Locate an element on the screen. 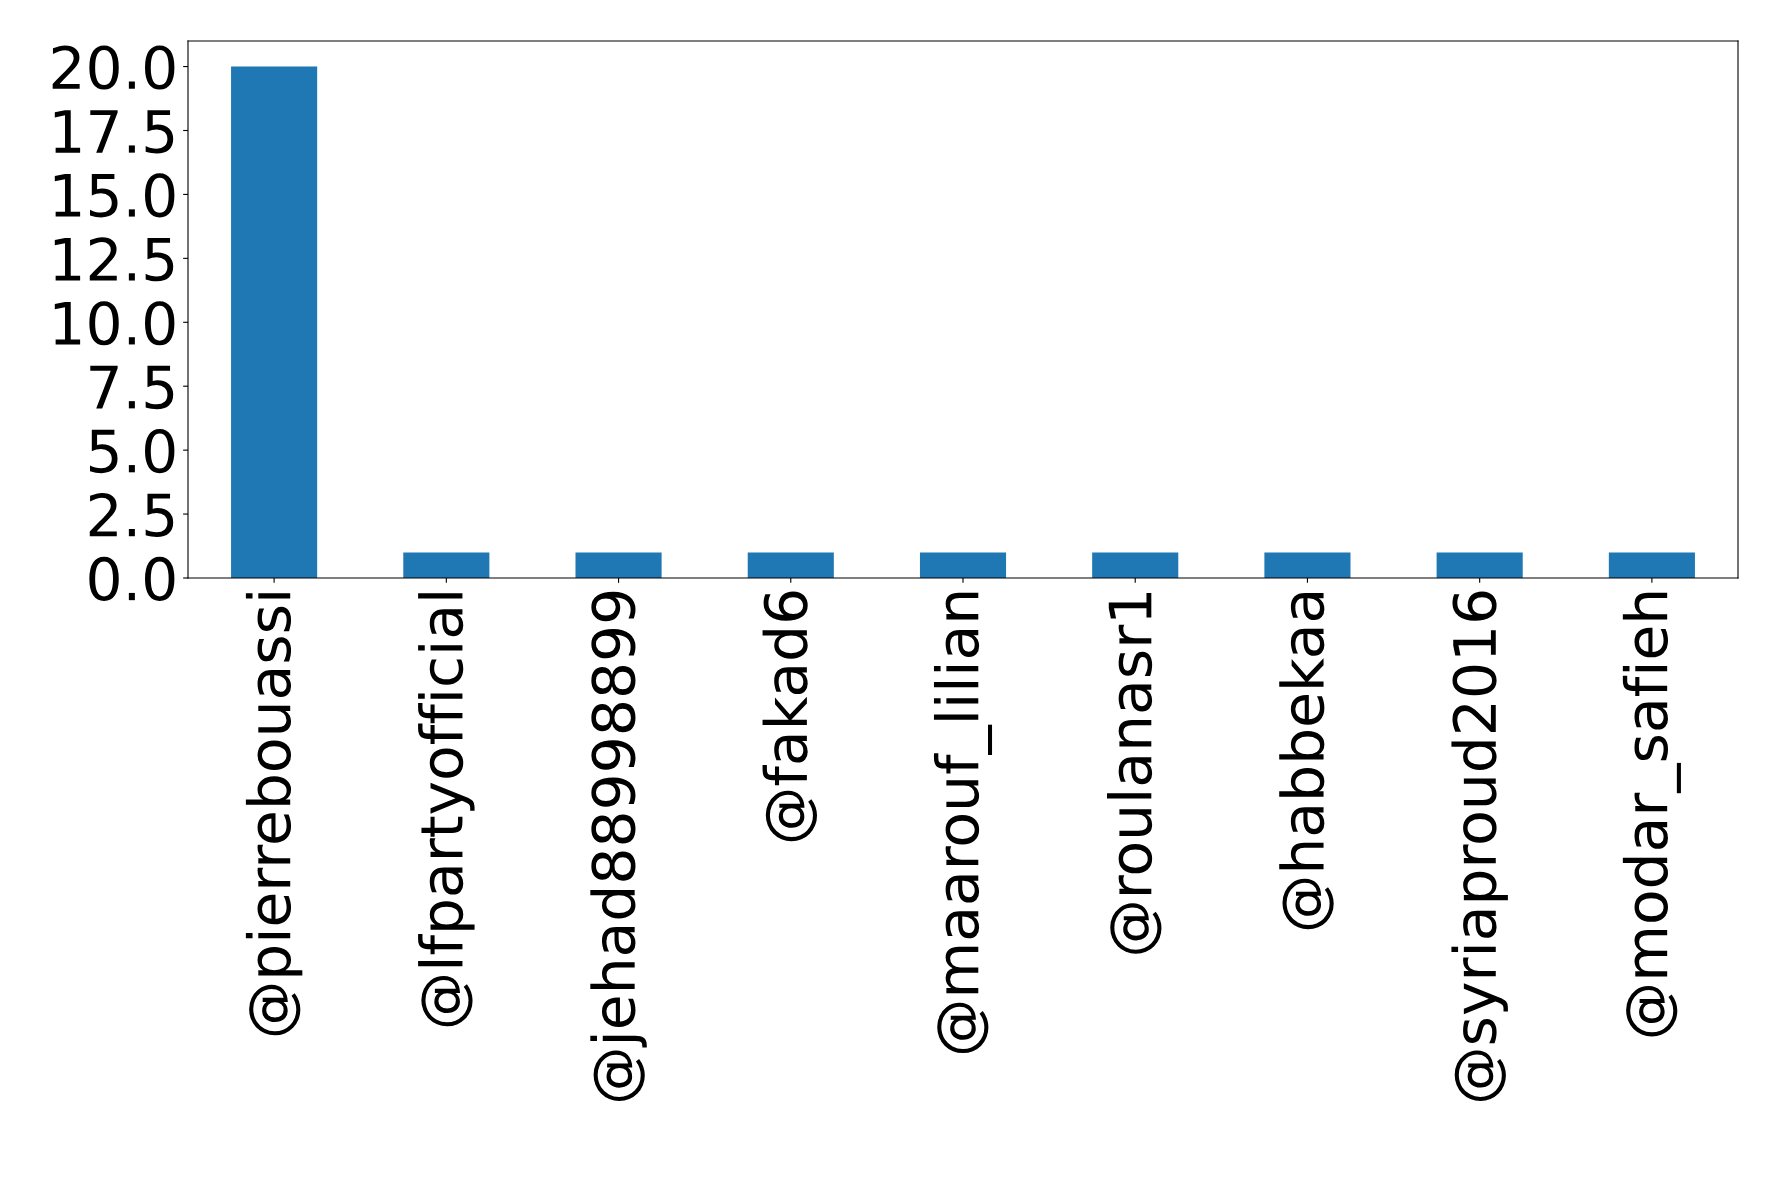 This screenshot has height=1182, width=1778. y-tick-label: 20.0 is located at coordinates (113, 67).